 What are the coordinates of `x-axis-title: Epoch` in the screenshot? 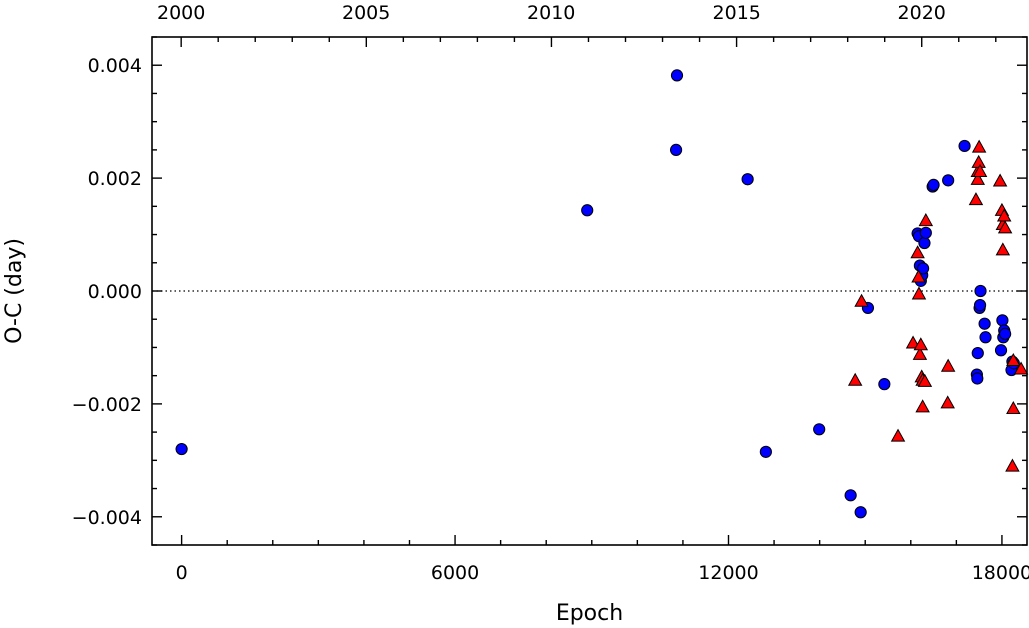 It's located at (589, 613).